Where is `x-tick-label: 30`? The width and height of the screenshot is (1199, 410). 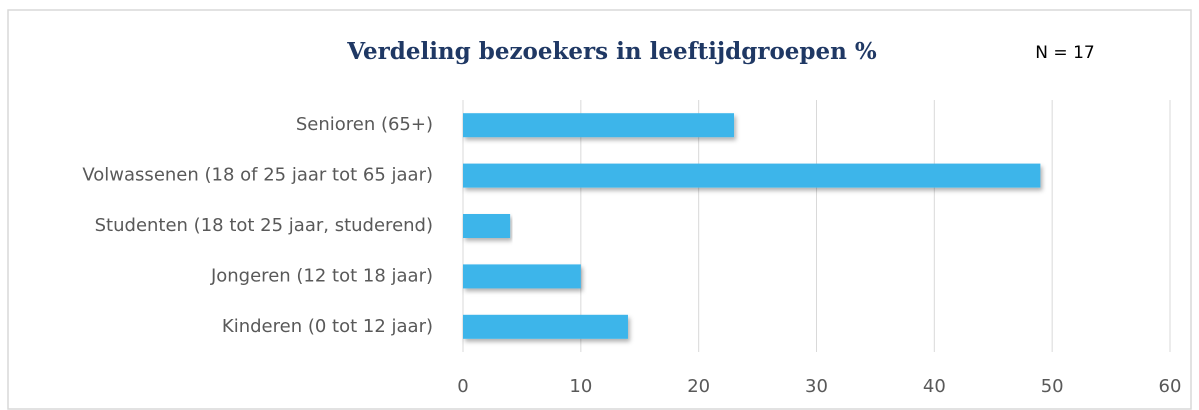 x-tick-label: 30 is located at coordinates (816, 386).